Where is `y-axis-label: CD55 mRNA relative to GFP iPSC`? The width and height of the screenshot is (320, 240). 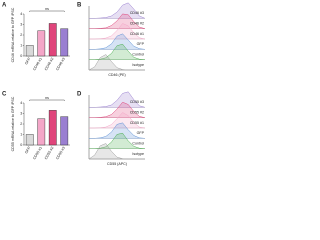
y-axis-label: CD55 mRNA relative to GFP iPSC is located at coordinates (13, 123).